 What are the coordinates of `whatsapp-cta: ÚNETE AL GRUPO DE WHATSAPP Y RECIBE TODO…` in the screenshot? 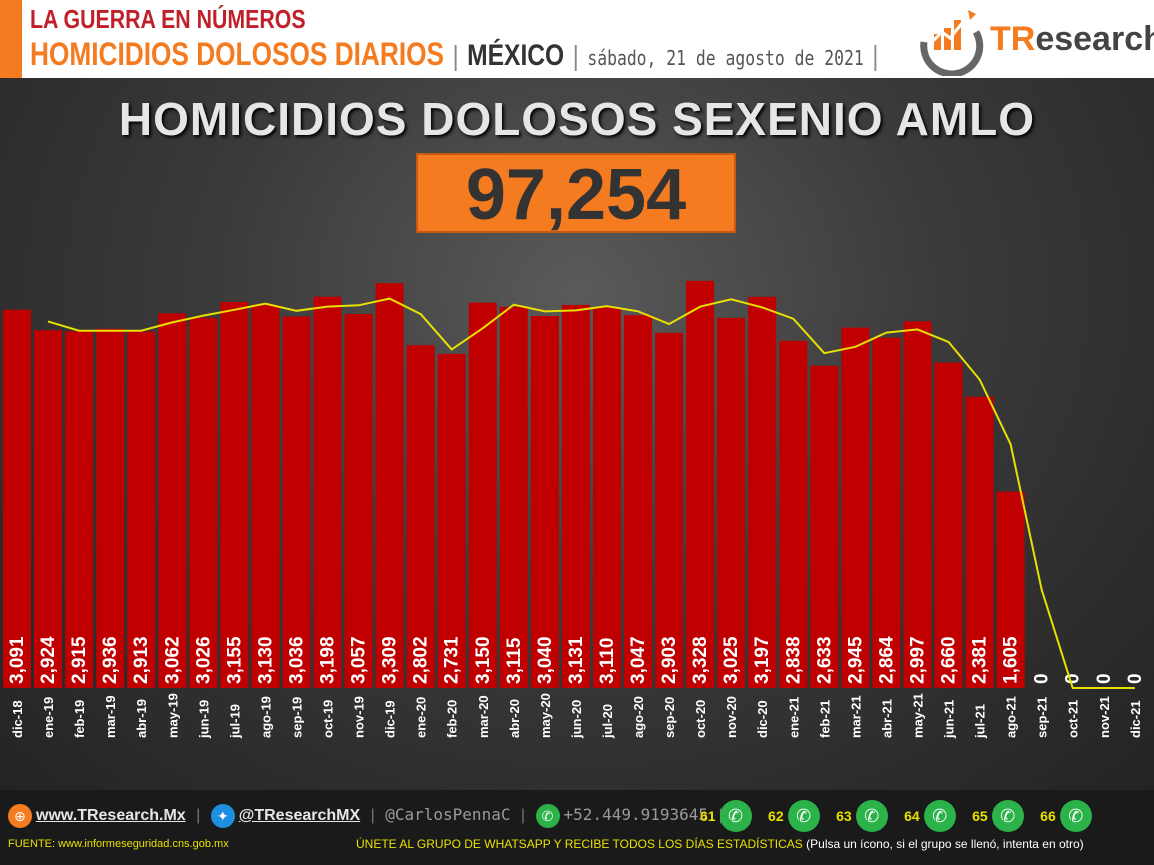 It's located at (720, 844).